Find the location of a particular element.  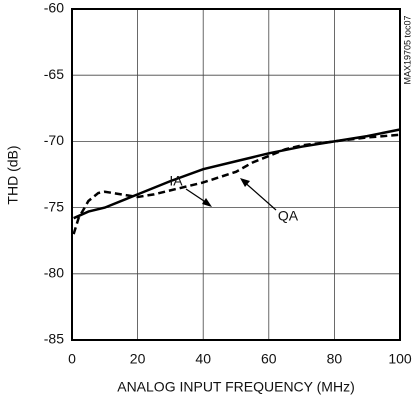

y-tick-label: -75 is located at coordinates (54, 206).